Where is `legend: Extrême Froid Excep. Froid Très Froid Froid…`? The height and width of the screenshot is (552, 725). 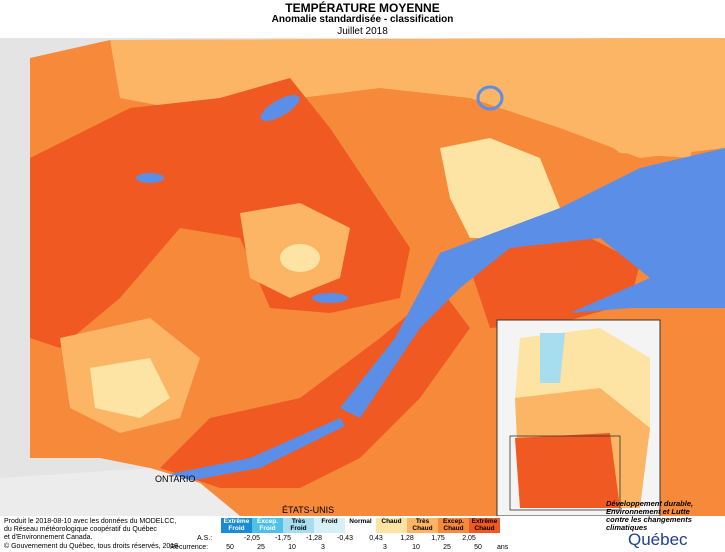
legend: Extrême Froid Excep. Froid Très Froid Froid… is located at coordinates (362, 534).